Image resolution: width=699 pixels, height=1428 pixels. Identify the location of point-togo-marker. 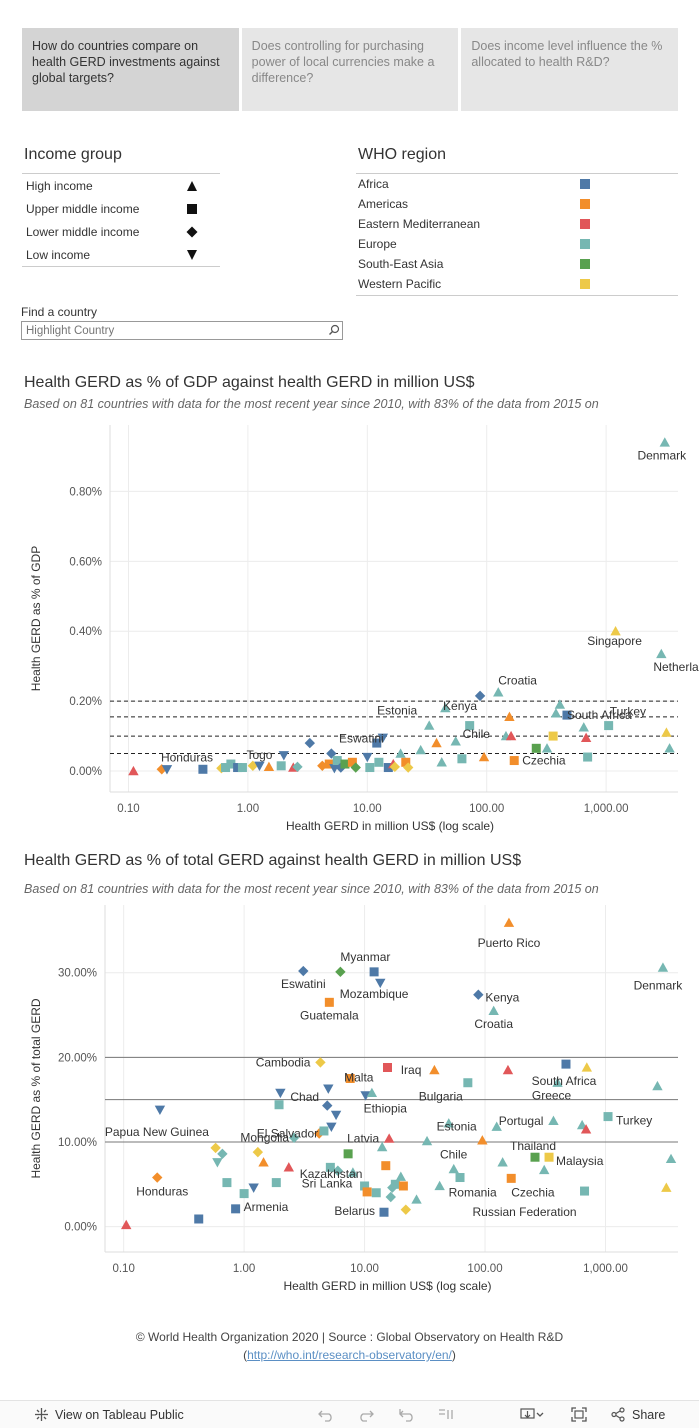
(259, 766).